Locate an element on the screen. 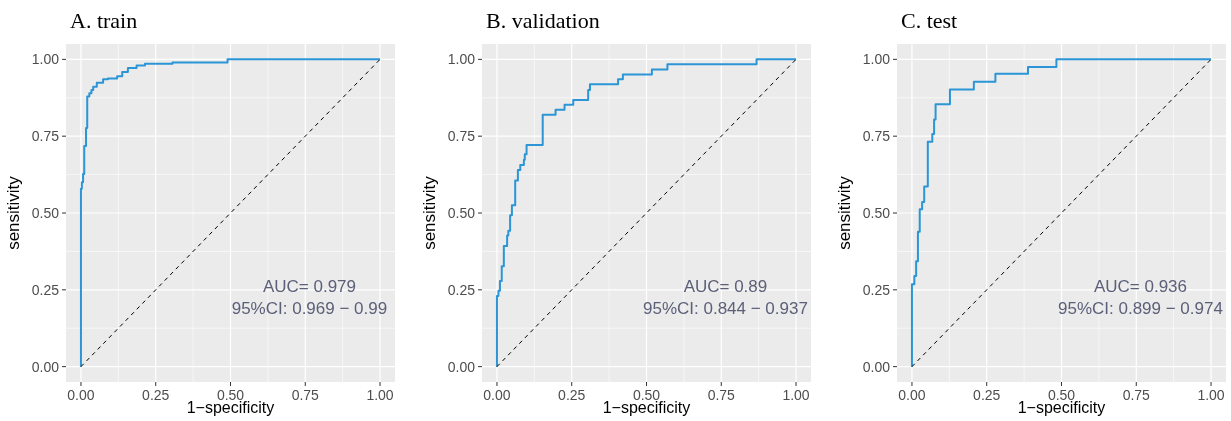 This screenshot has height=421, width=1231. chart-title: A. train is located at coordinates (104, 20).